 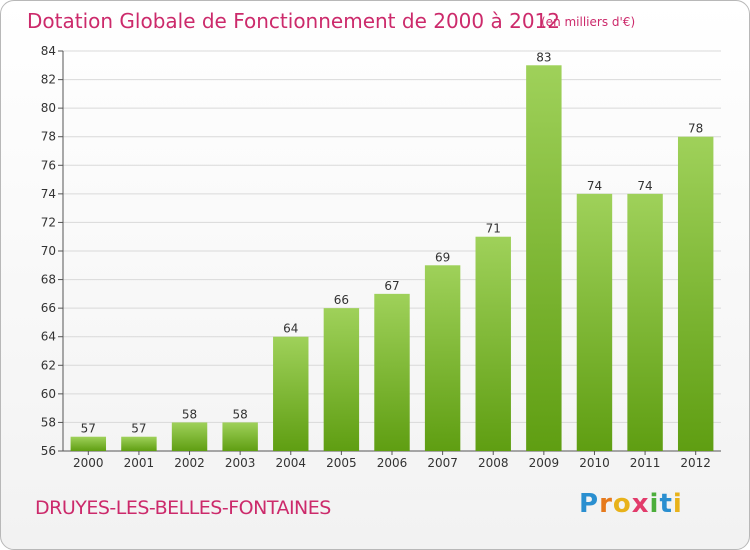 I want to click on logo-letter: P, so click(x=589, y=504).